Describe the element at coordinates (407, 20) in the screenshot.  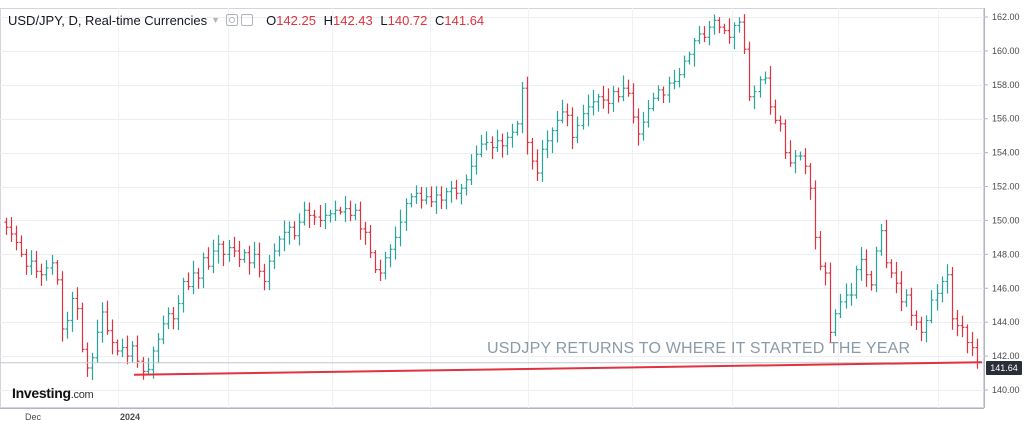
I see `low-value: 140.72` at that location.